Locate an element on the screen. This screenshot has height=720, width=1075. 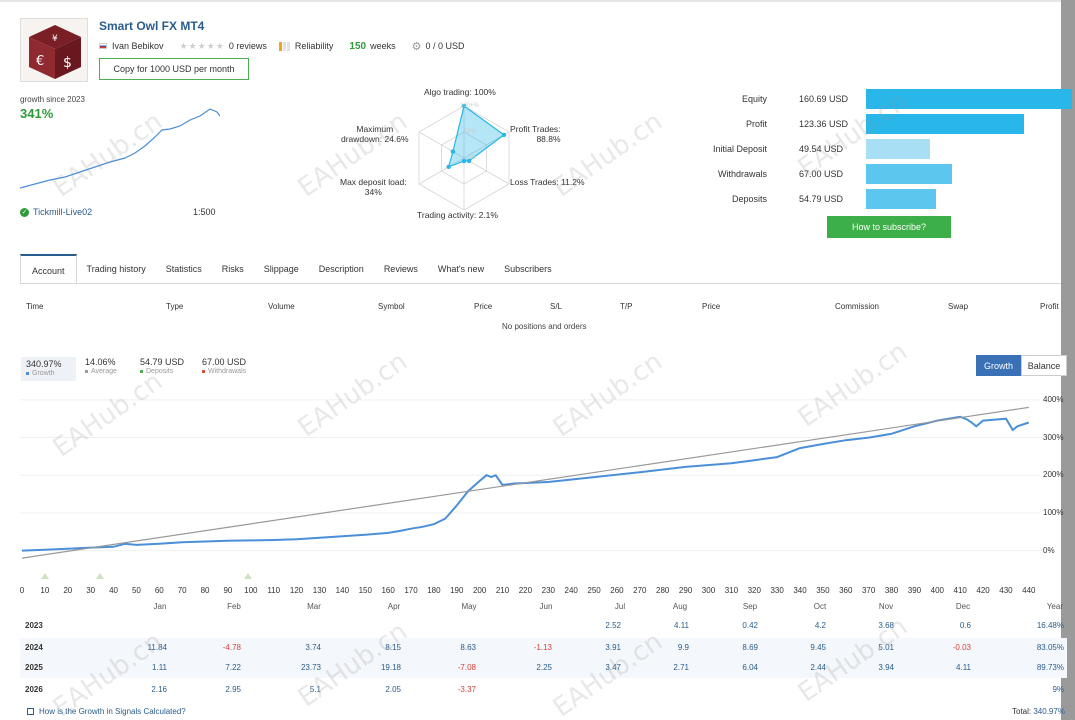
x-tick-label: 240 is located at coordinates (572, 590).